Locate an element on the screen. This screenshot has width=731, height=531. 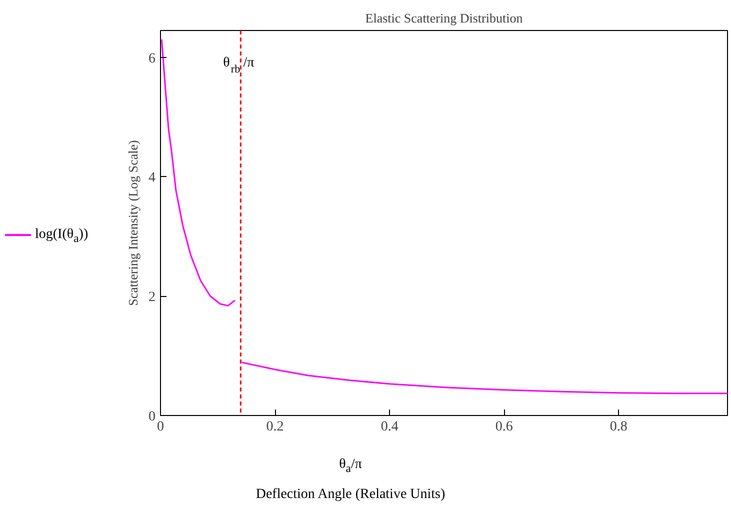
y-tick-label: 0 is located at coordinates (152, 417).